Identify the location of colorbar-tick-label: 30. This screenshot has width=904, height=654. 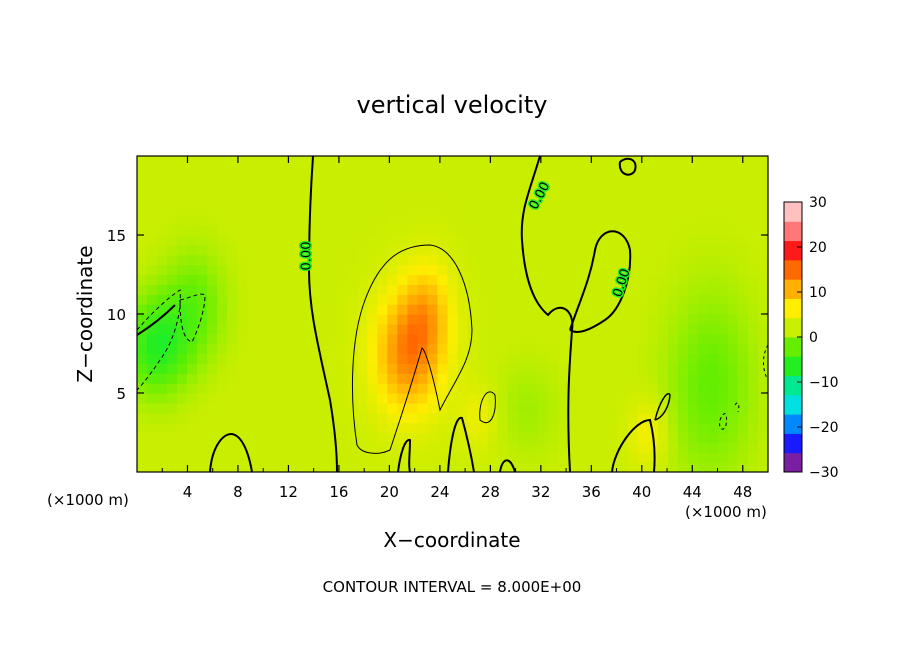
(818, 203).